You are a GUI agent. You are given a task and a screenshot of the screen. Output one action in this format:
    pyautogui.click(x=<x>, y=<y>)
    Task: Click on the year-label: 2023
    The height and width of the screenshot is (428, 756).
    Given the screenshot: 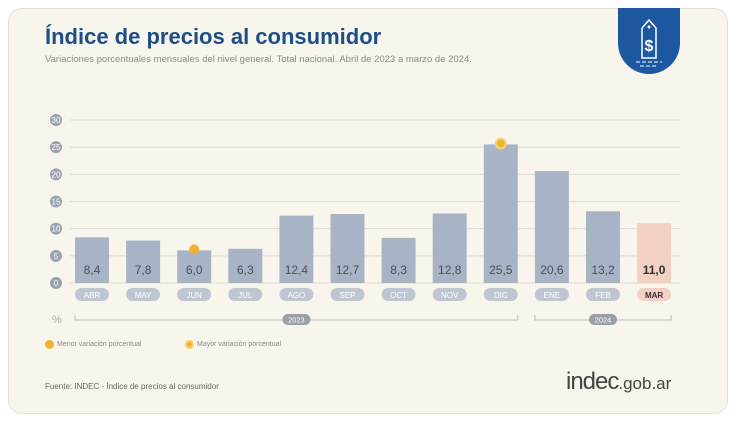 What is the action you would take?
    pyautogui.click(x=296, y=320)
    